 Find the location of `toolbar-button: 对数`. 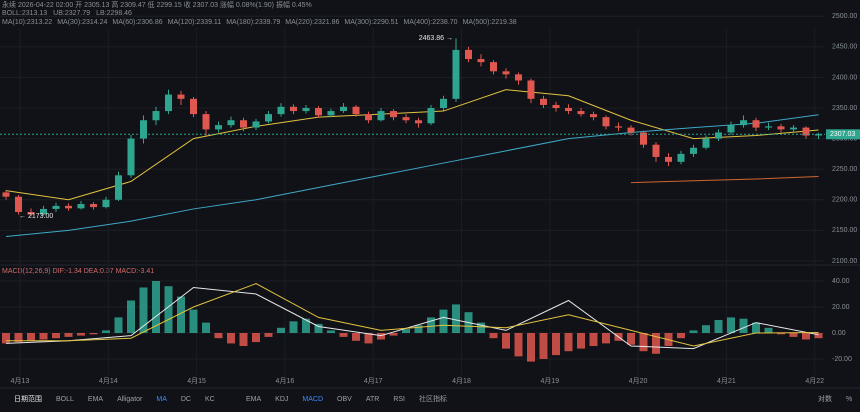

toolbar-button: 对数 is located at coordinates (825, 398).